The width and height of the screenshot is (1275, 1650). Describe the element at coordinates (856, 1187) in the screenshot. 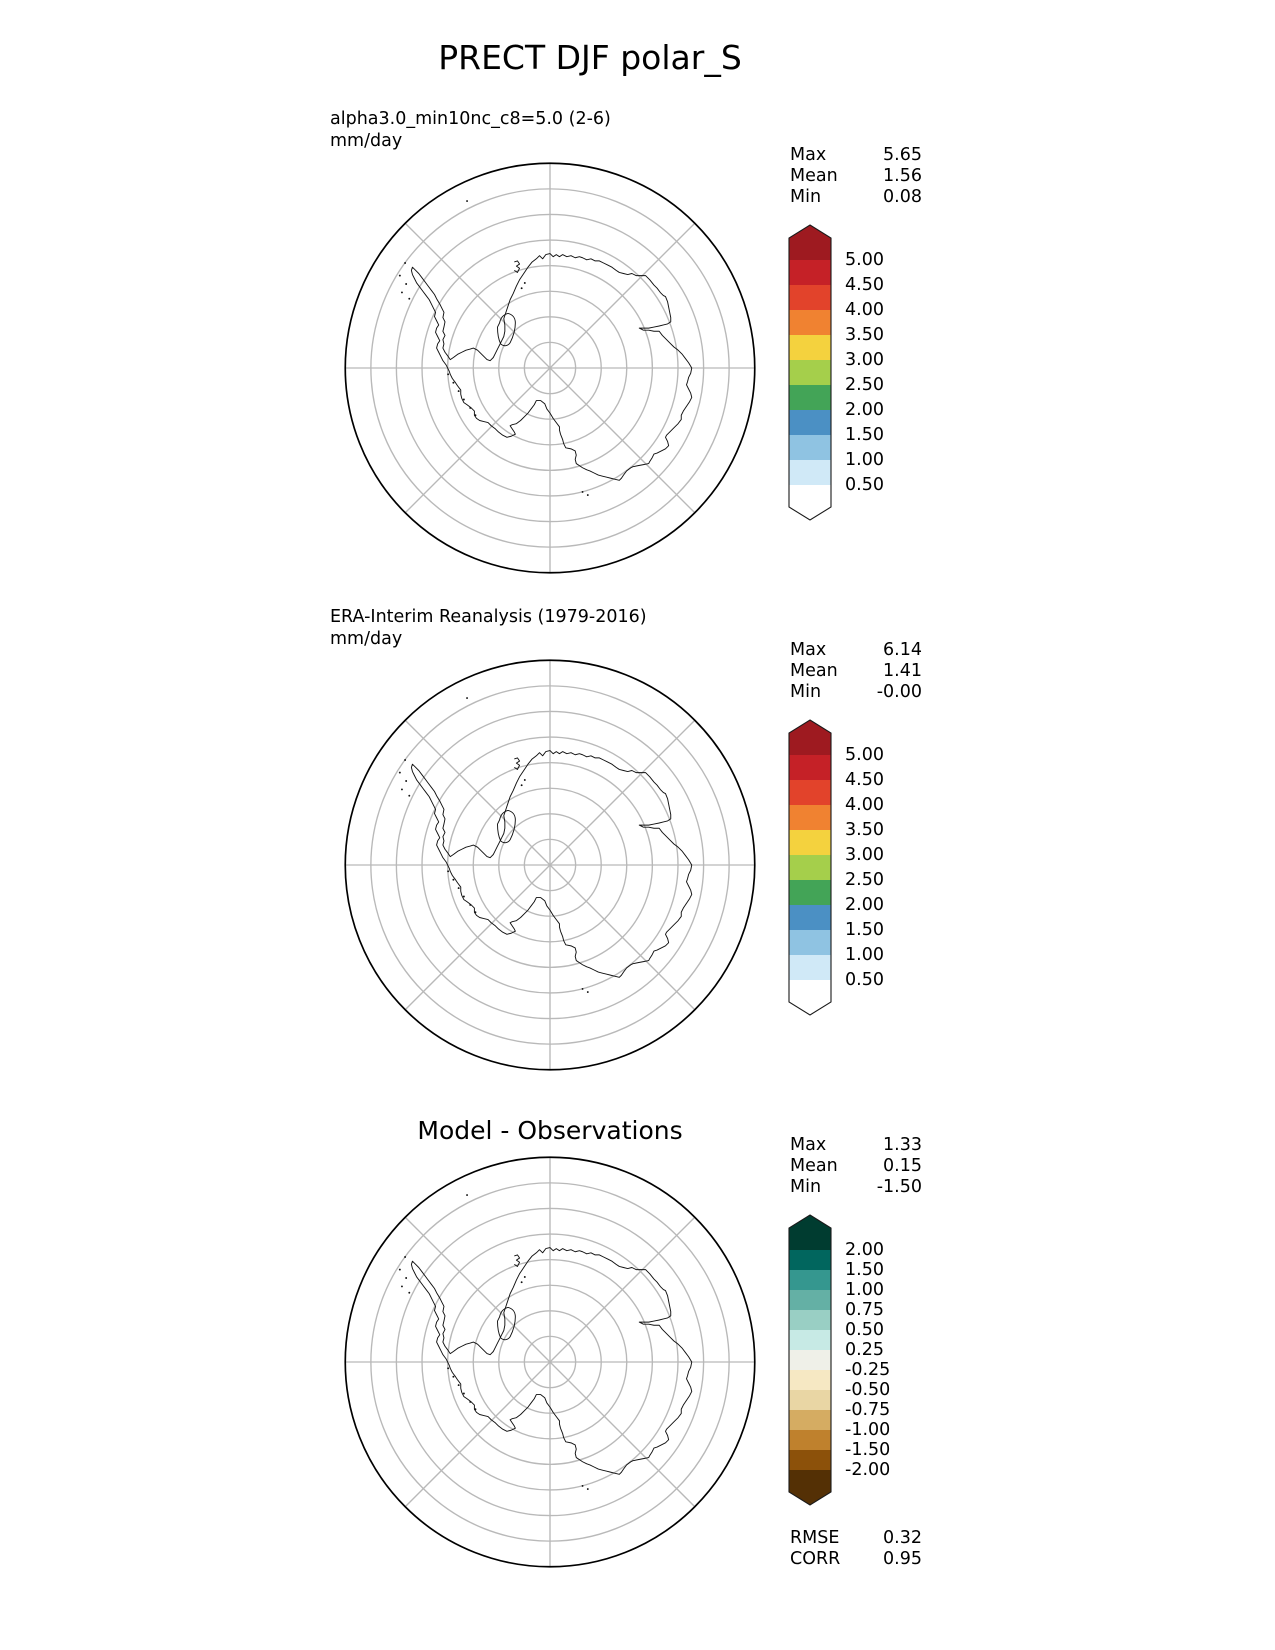

I see `stat-row-min: Min -1.50` at that location.